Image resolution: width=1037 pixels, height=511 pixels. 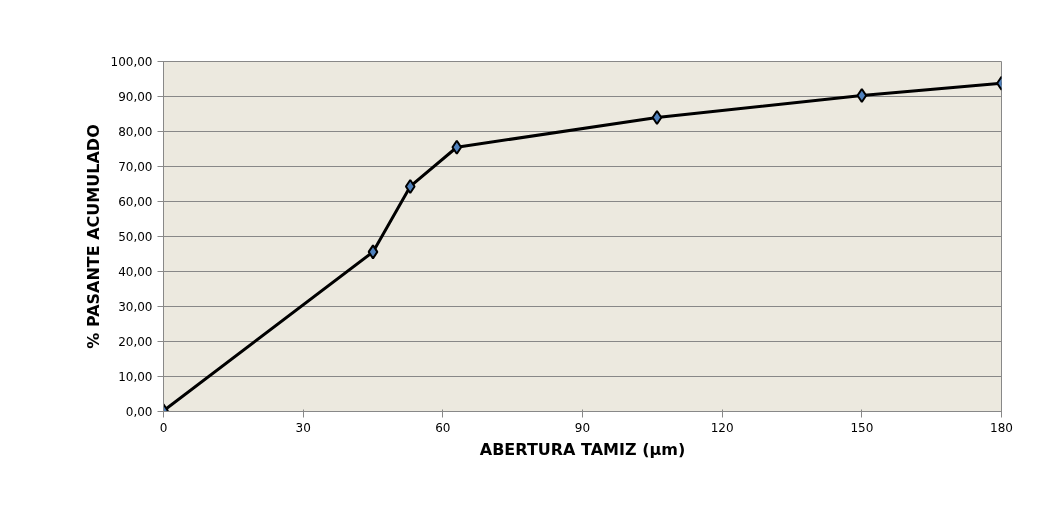 I want to click on y-tick-label: 40,00, so click(x=135, y=272).